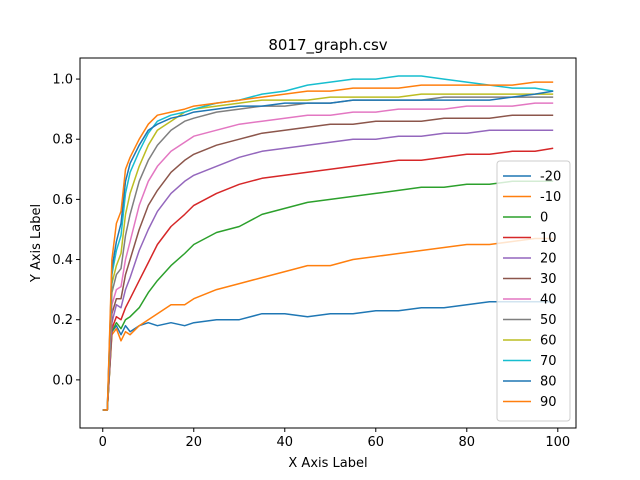 Image resolution: width=640 pixels, height=480 pixels. I want to click on y-tick-label: 0.4, so click(62, 260).